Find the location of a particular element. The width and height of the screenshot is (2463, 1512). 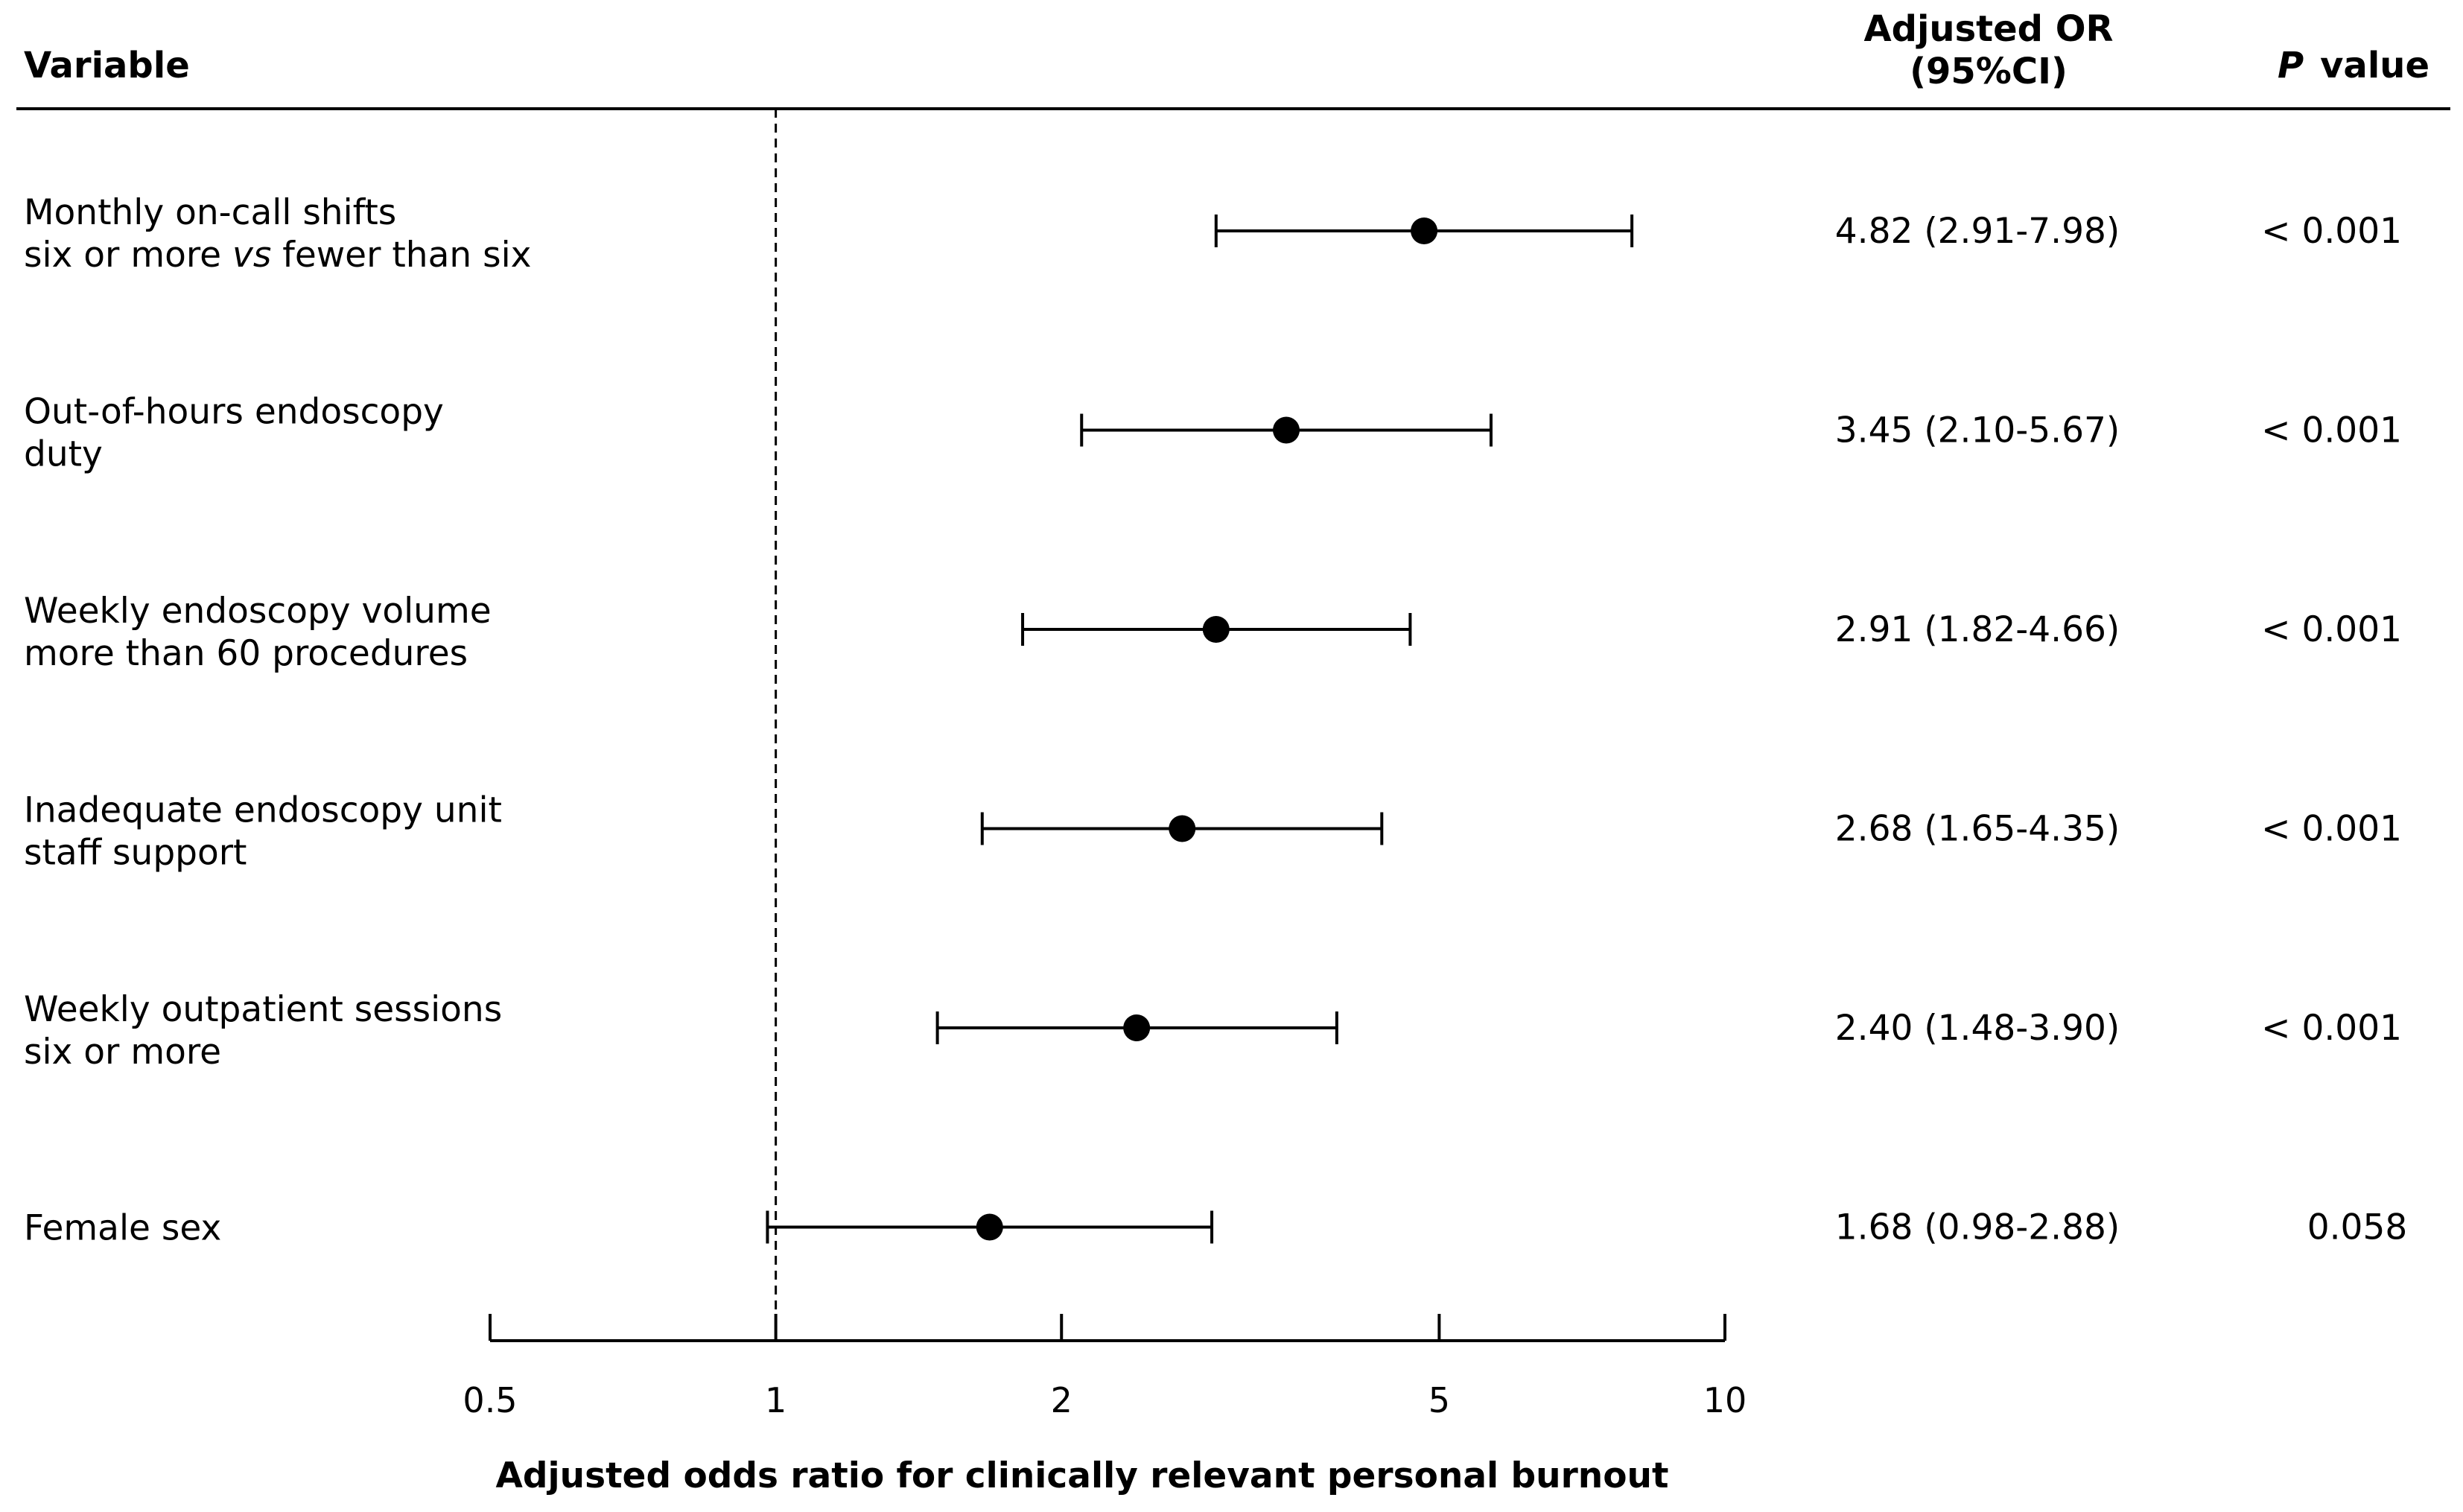

or-ci-text: 4.82 (2.91-7.98) is located at coordinates (1978, 231).